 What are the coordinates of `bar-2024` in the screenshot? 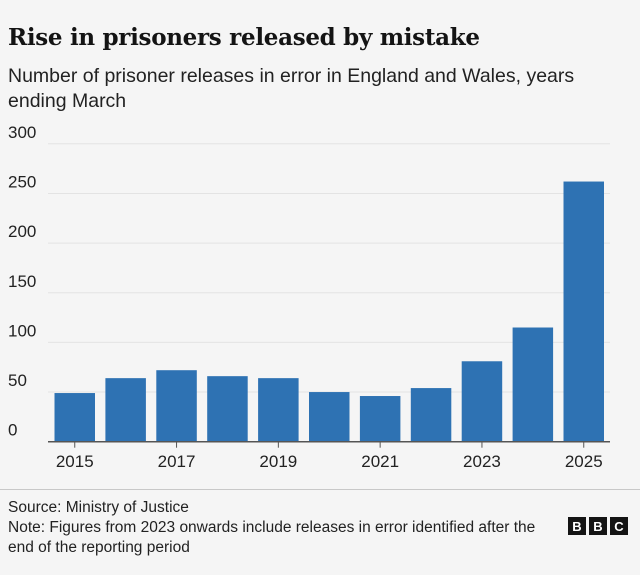 It's located at (533, 384).